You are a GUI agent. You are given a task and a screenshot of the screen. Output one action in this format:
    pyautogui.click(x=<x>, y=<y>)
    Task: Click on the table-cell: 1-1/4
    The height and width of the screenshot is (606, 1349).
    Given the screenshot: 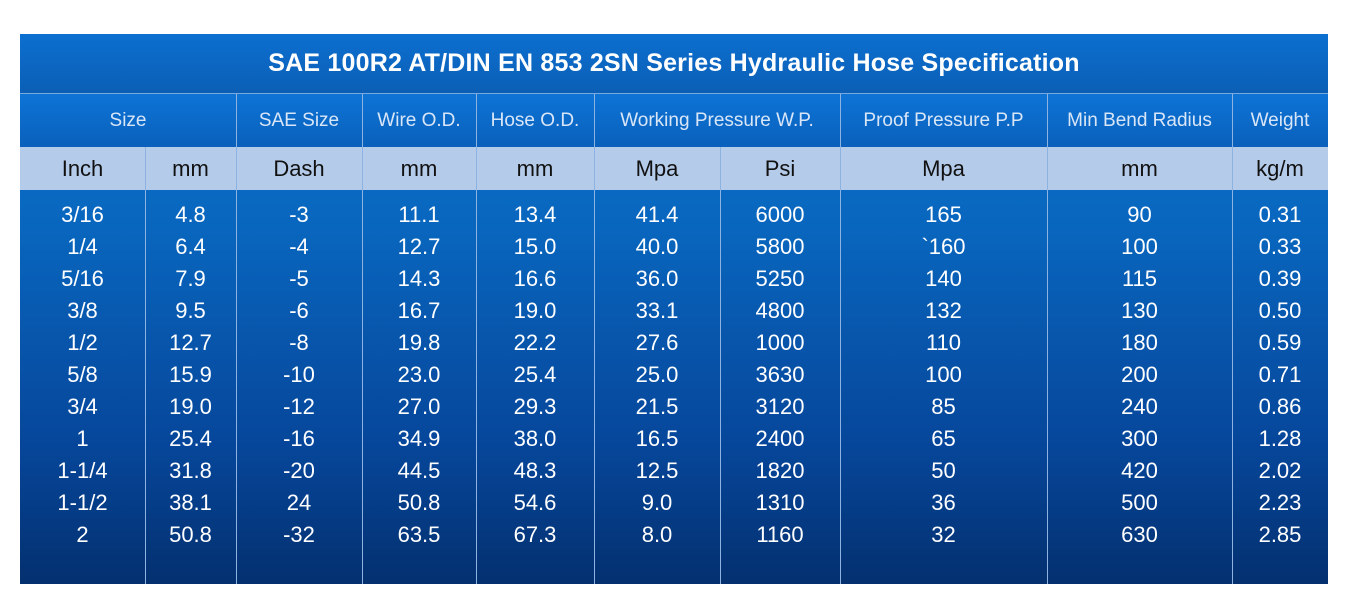 What is the action you would take?
    pyautogui.click(x=82, y=470)
    